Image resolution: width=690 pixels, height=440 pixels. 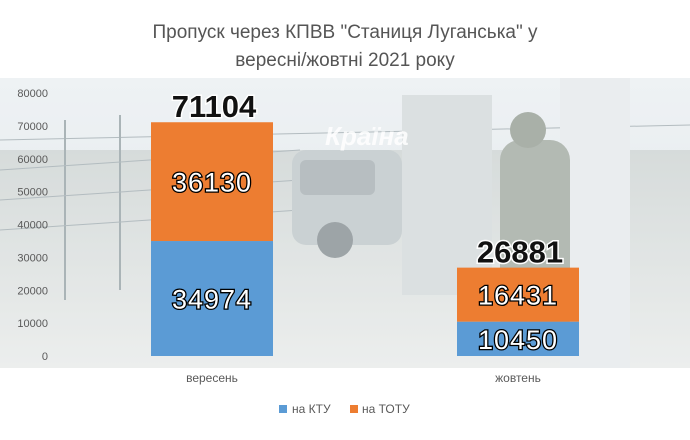 I want to click on legend-label-toty: на ТОТУ, so click(x=386, y=409).